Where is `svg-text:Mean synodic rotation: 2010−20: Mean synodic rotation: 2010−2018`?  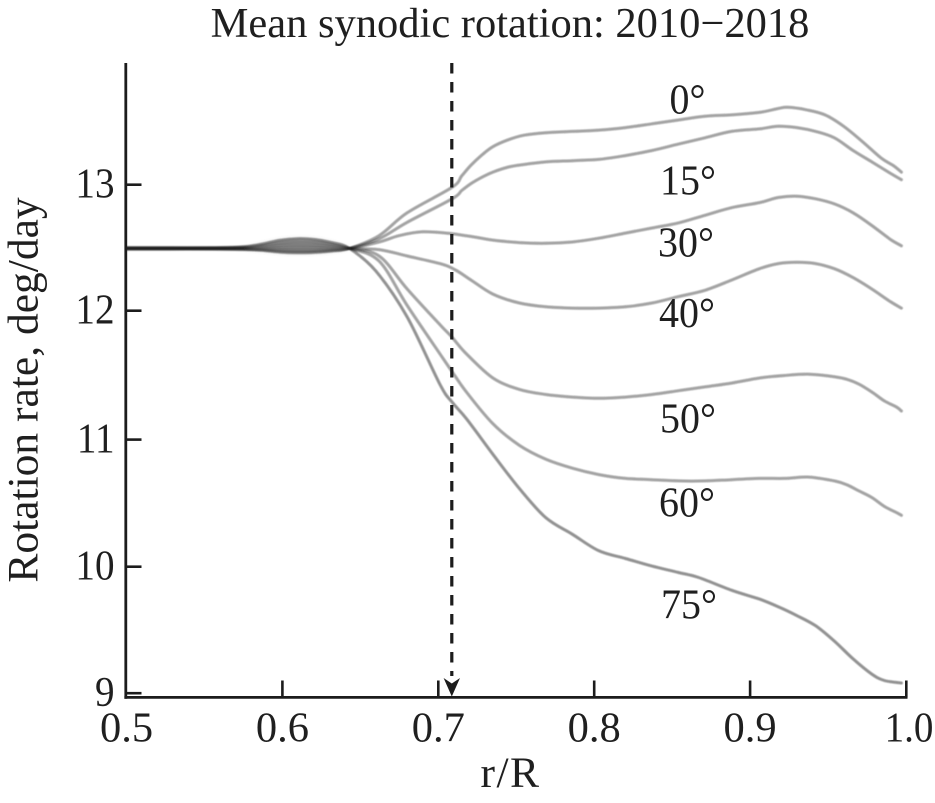 svg-text:Mean synodic rotation: 2010−20: Mean synodic rotation: 2010−2018 is located at coordinates (510, 23).